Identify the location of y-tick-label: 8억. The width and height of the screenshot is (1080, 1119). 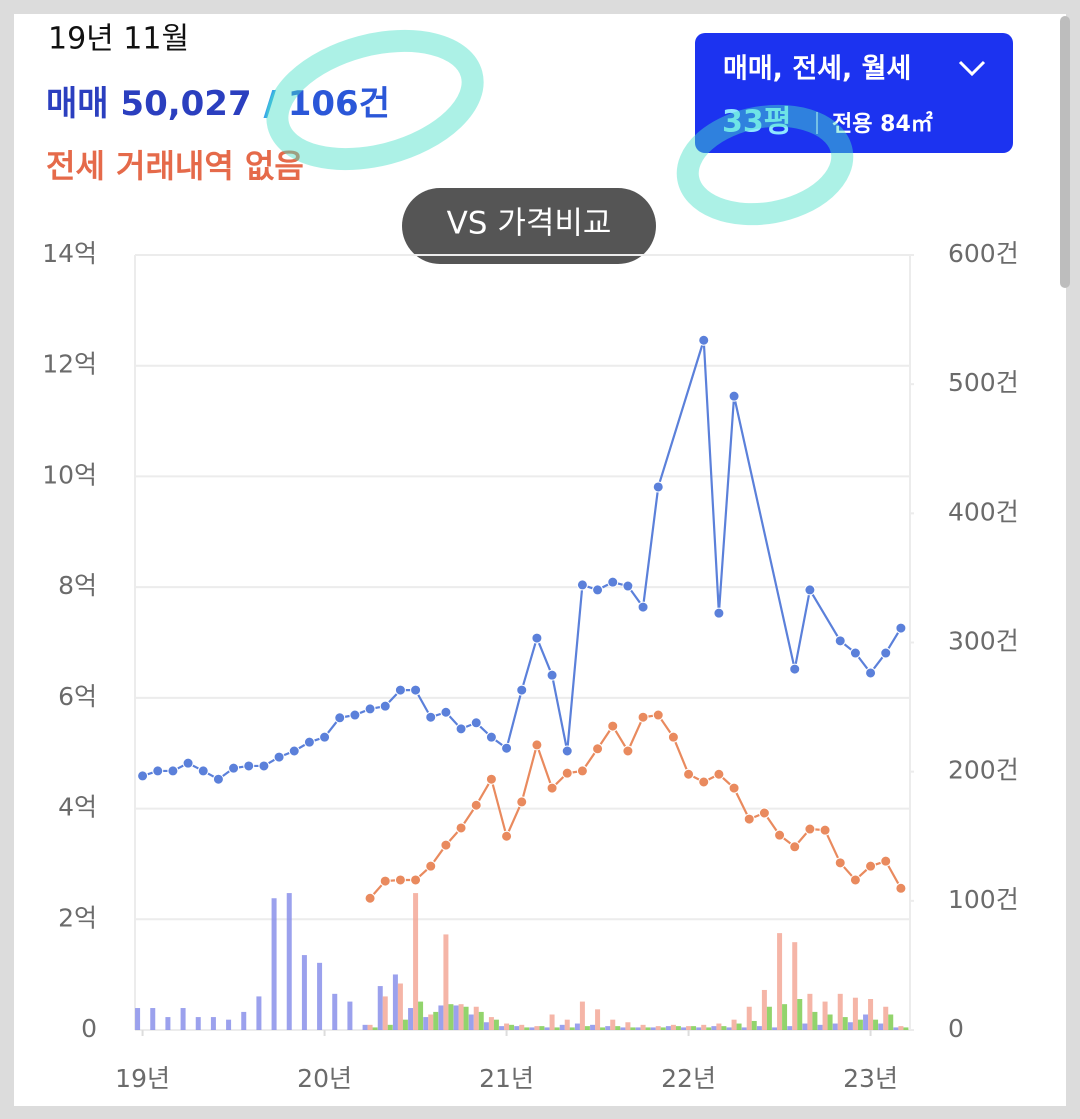
(77, 585).